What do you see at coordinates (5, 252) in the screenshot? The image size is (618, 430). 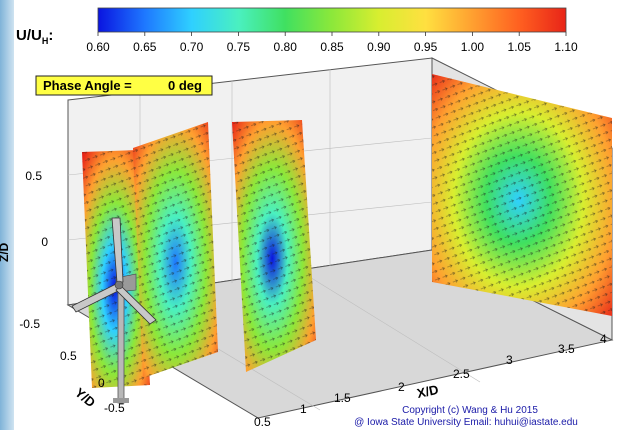 I see `z-axis-label: Z/D` at bounding box center [5, 252].